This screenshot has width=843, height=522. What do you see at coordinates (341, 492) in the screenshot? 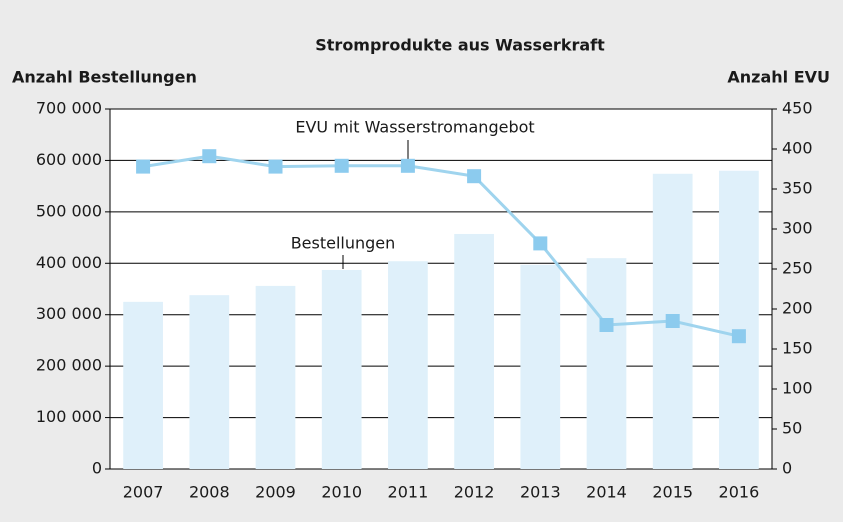
I see `x-tick-label: 2010` at bounding box center [341, 492].